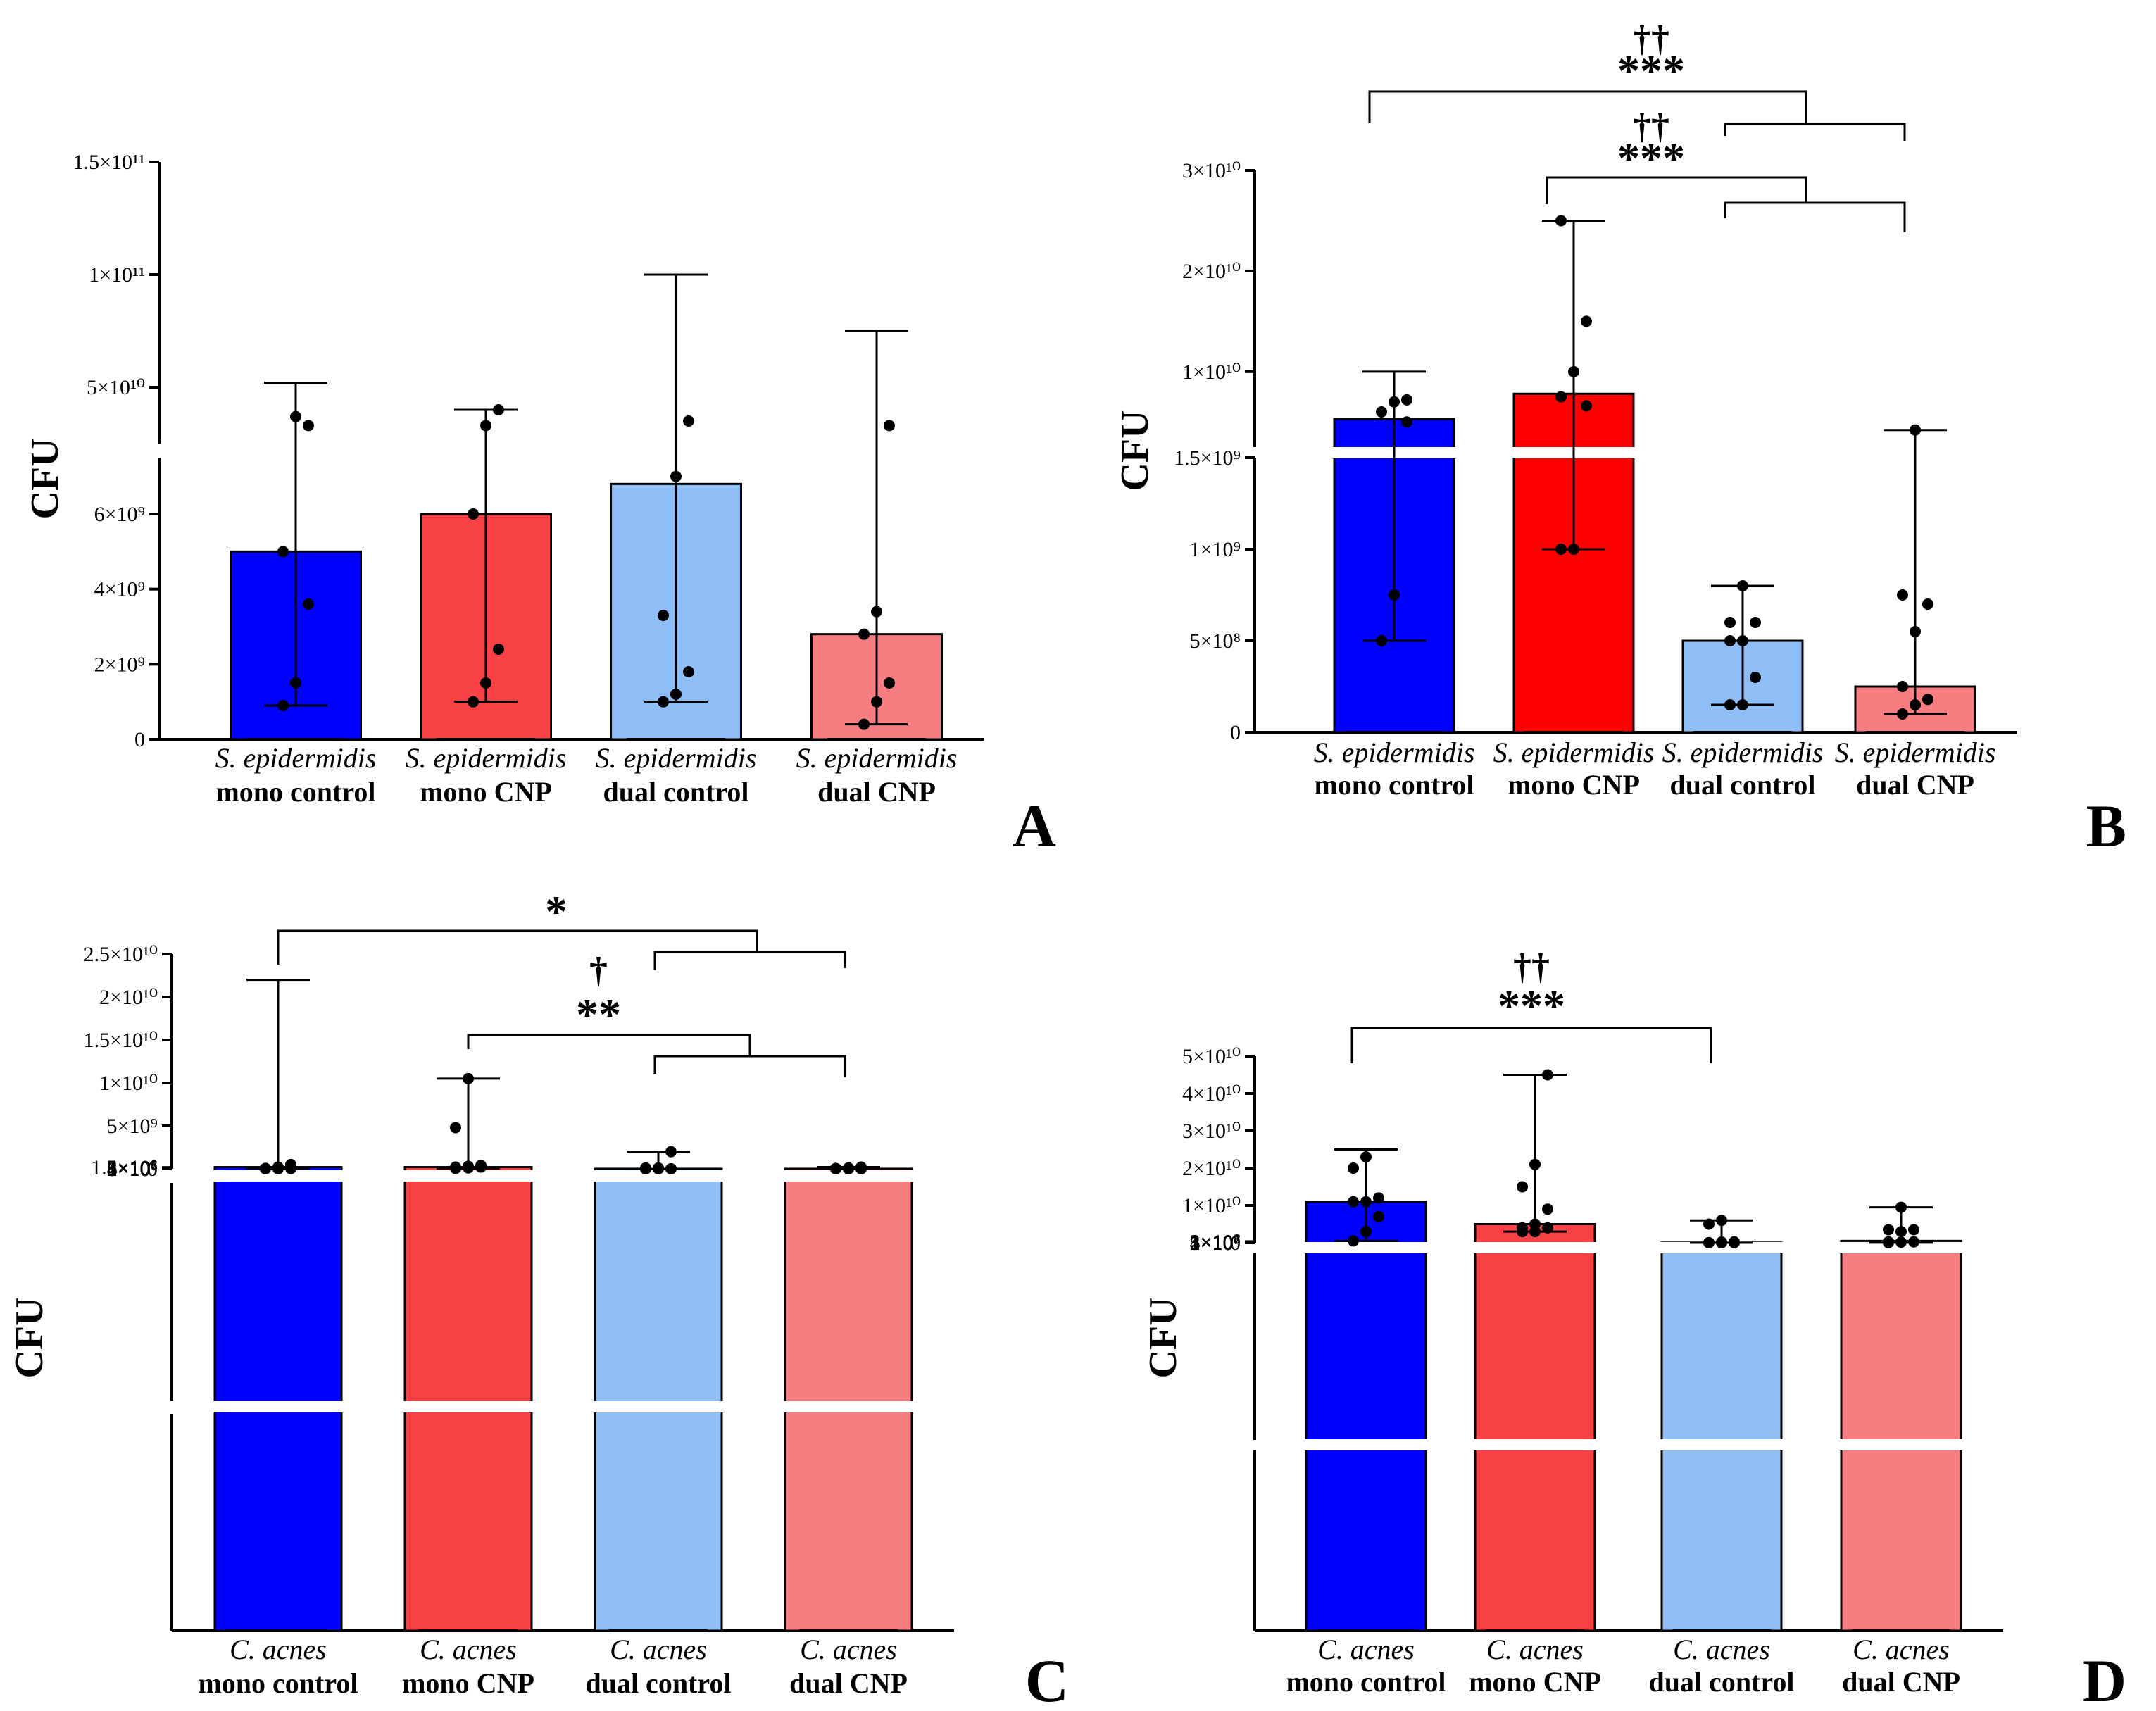 This screenshot has height=1711, width=2156. Describe the element at coordinates (2106, 826) in the screenshot. I see `panel-label: B` at that location.